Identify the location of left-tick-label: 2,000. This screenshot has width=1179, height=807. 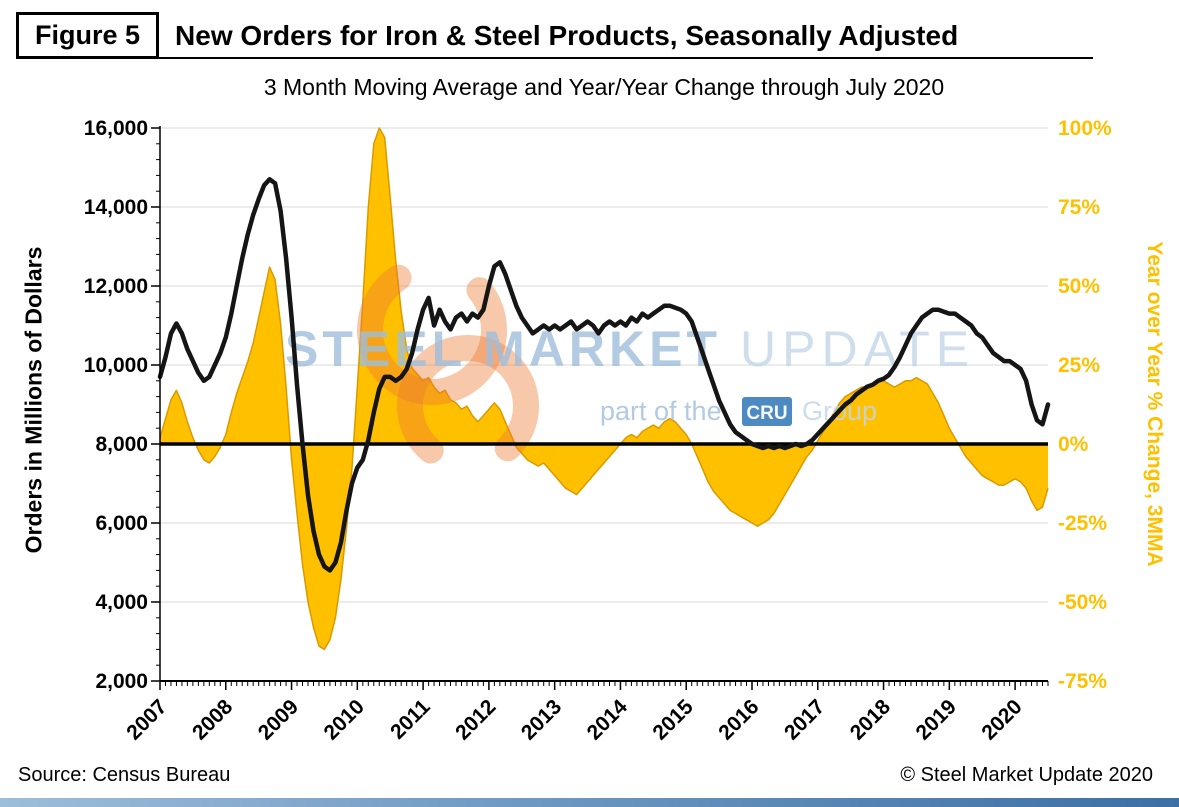
(121, 681).